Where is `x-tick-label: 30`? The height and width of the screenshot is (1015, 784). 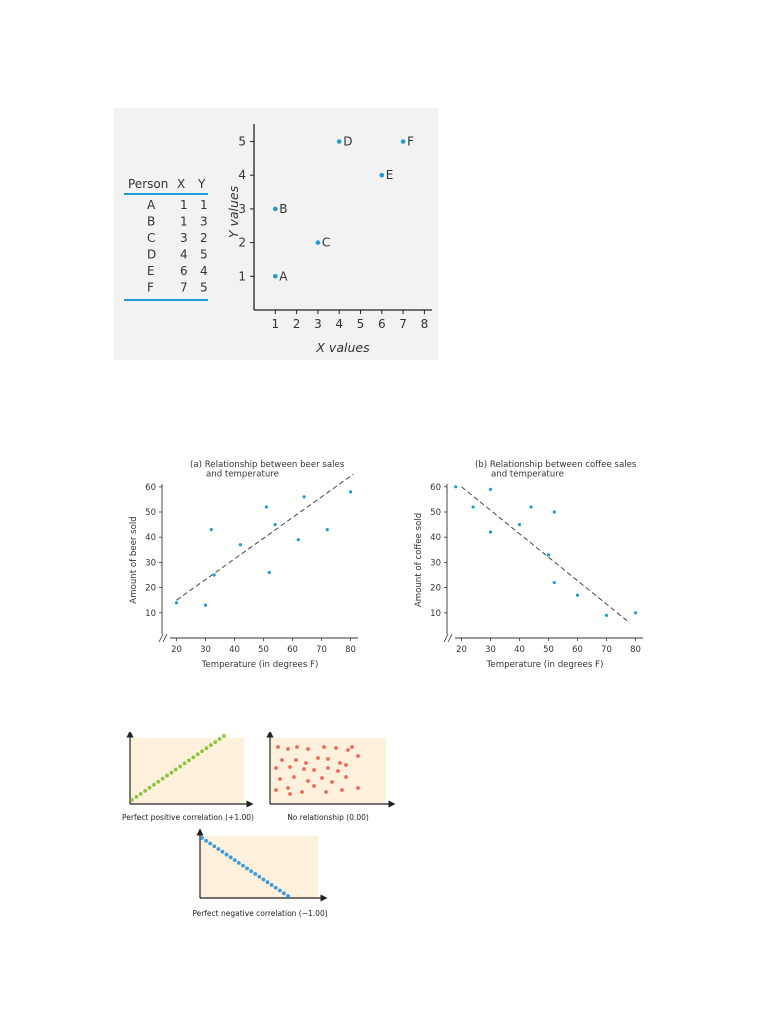 x-tick-label: 30 is located at coordinates (205, 650).